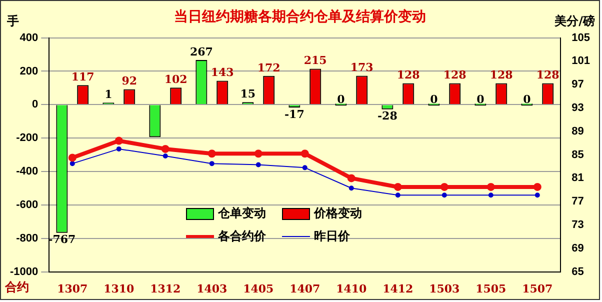 The width and height of the screenshot is (602, 302). What do you see at coordinates (578, 108) in the screenshot?
I see `y2-tick-label: 93` at bounding box center [578, 108].